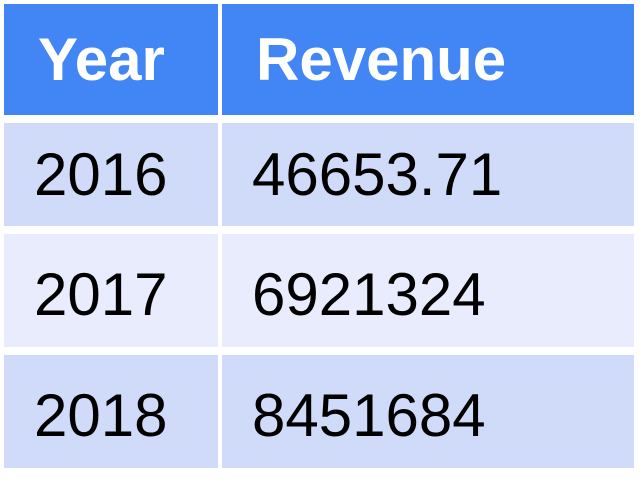  Describe the element at coordinates (111, 290) in the screenshot. I see `year-cell: 2017` at that location.